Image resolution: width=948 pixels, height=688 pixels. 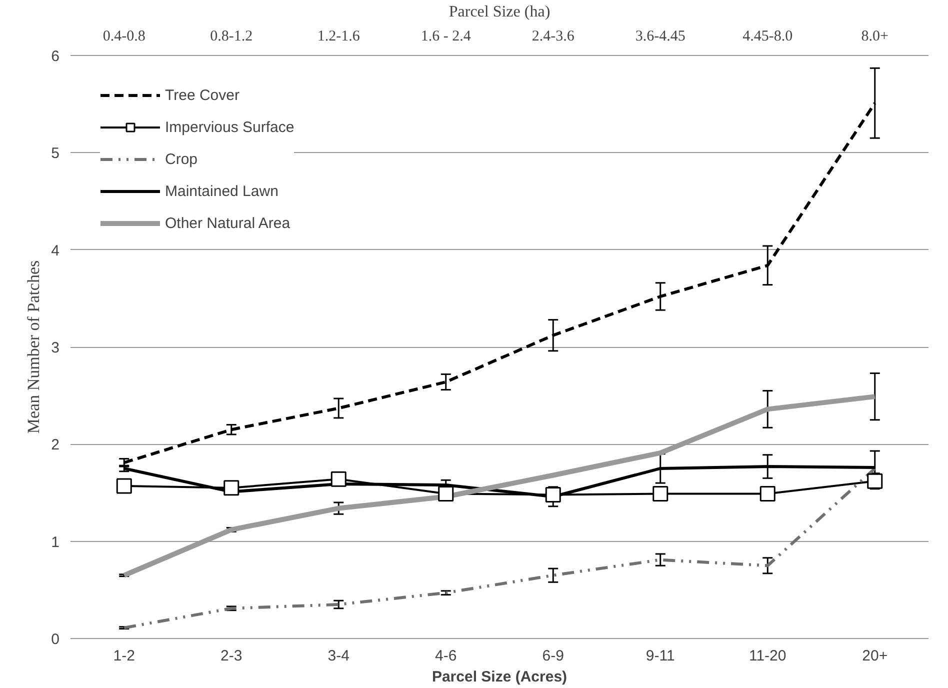 What do you see at coordinates (500, 677) in the screenshot?
I see `x-axis-title: Parcel Size (Acres)` at bounding box center [500, 677].